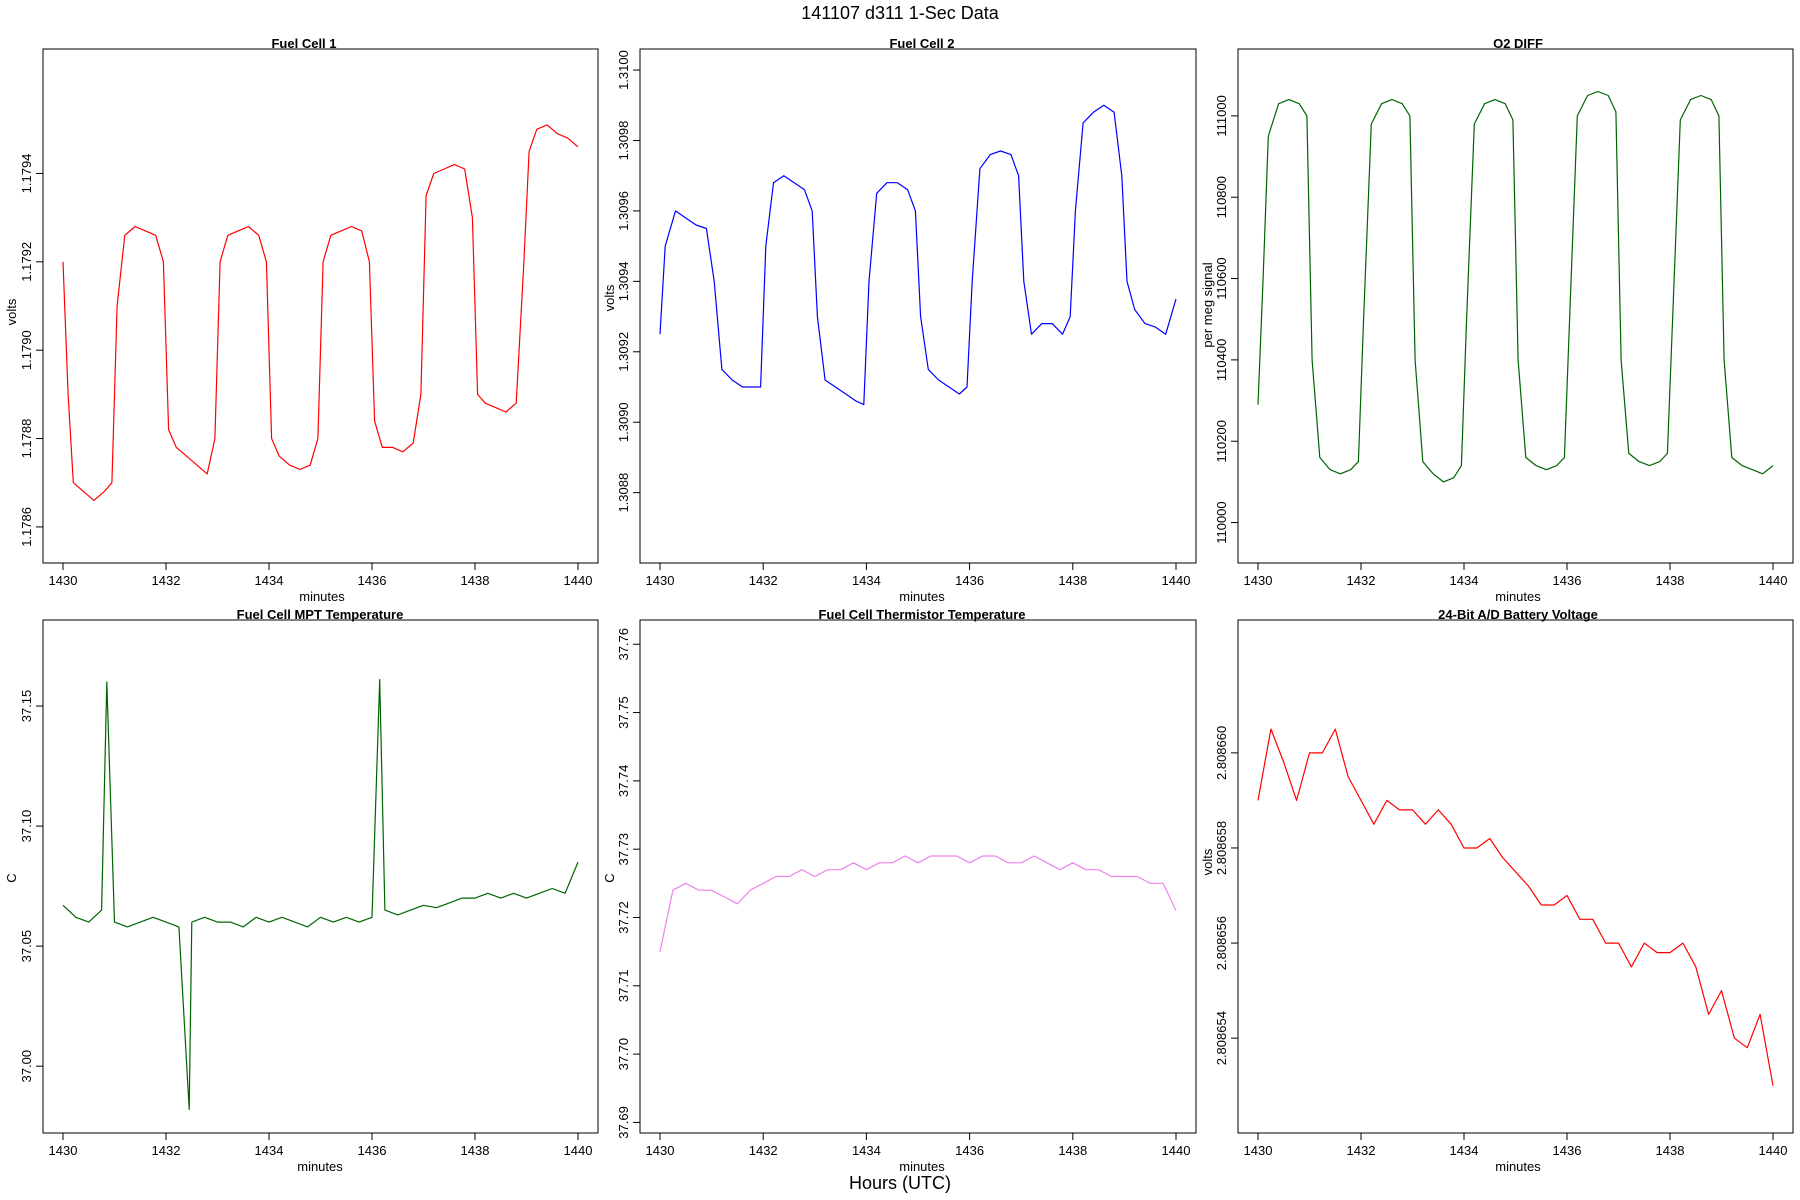  Describe the element at coordinates (623, 917) in the screenshot. I see `y-tick-label: 37.72` at that location.